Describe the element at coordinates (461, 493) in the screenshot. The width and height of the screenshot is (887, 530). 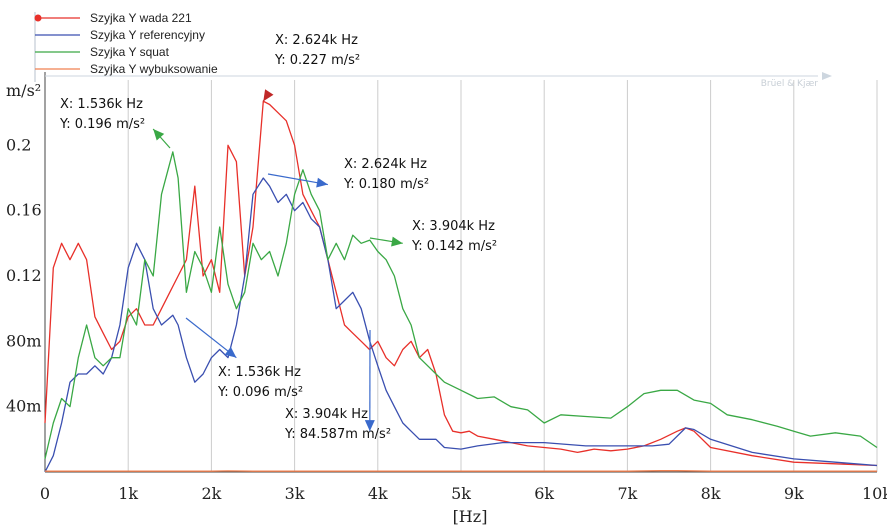
I see `x-tick-label: 5k` at that location.